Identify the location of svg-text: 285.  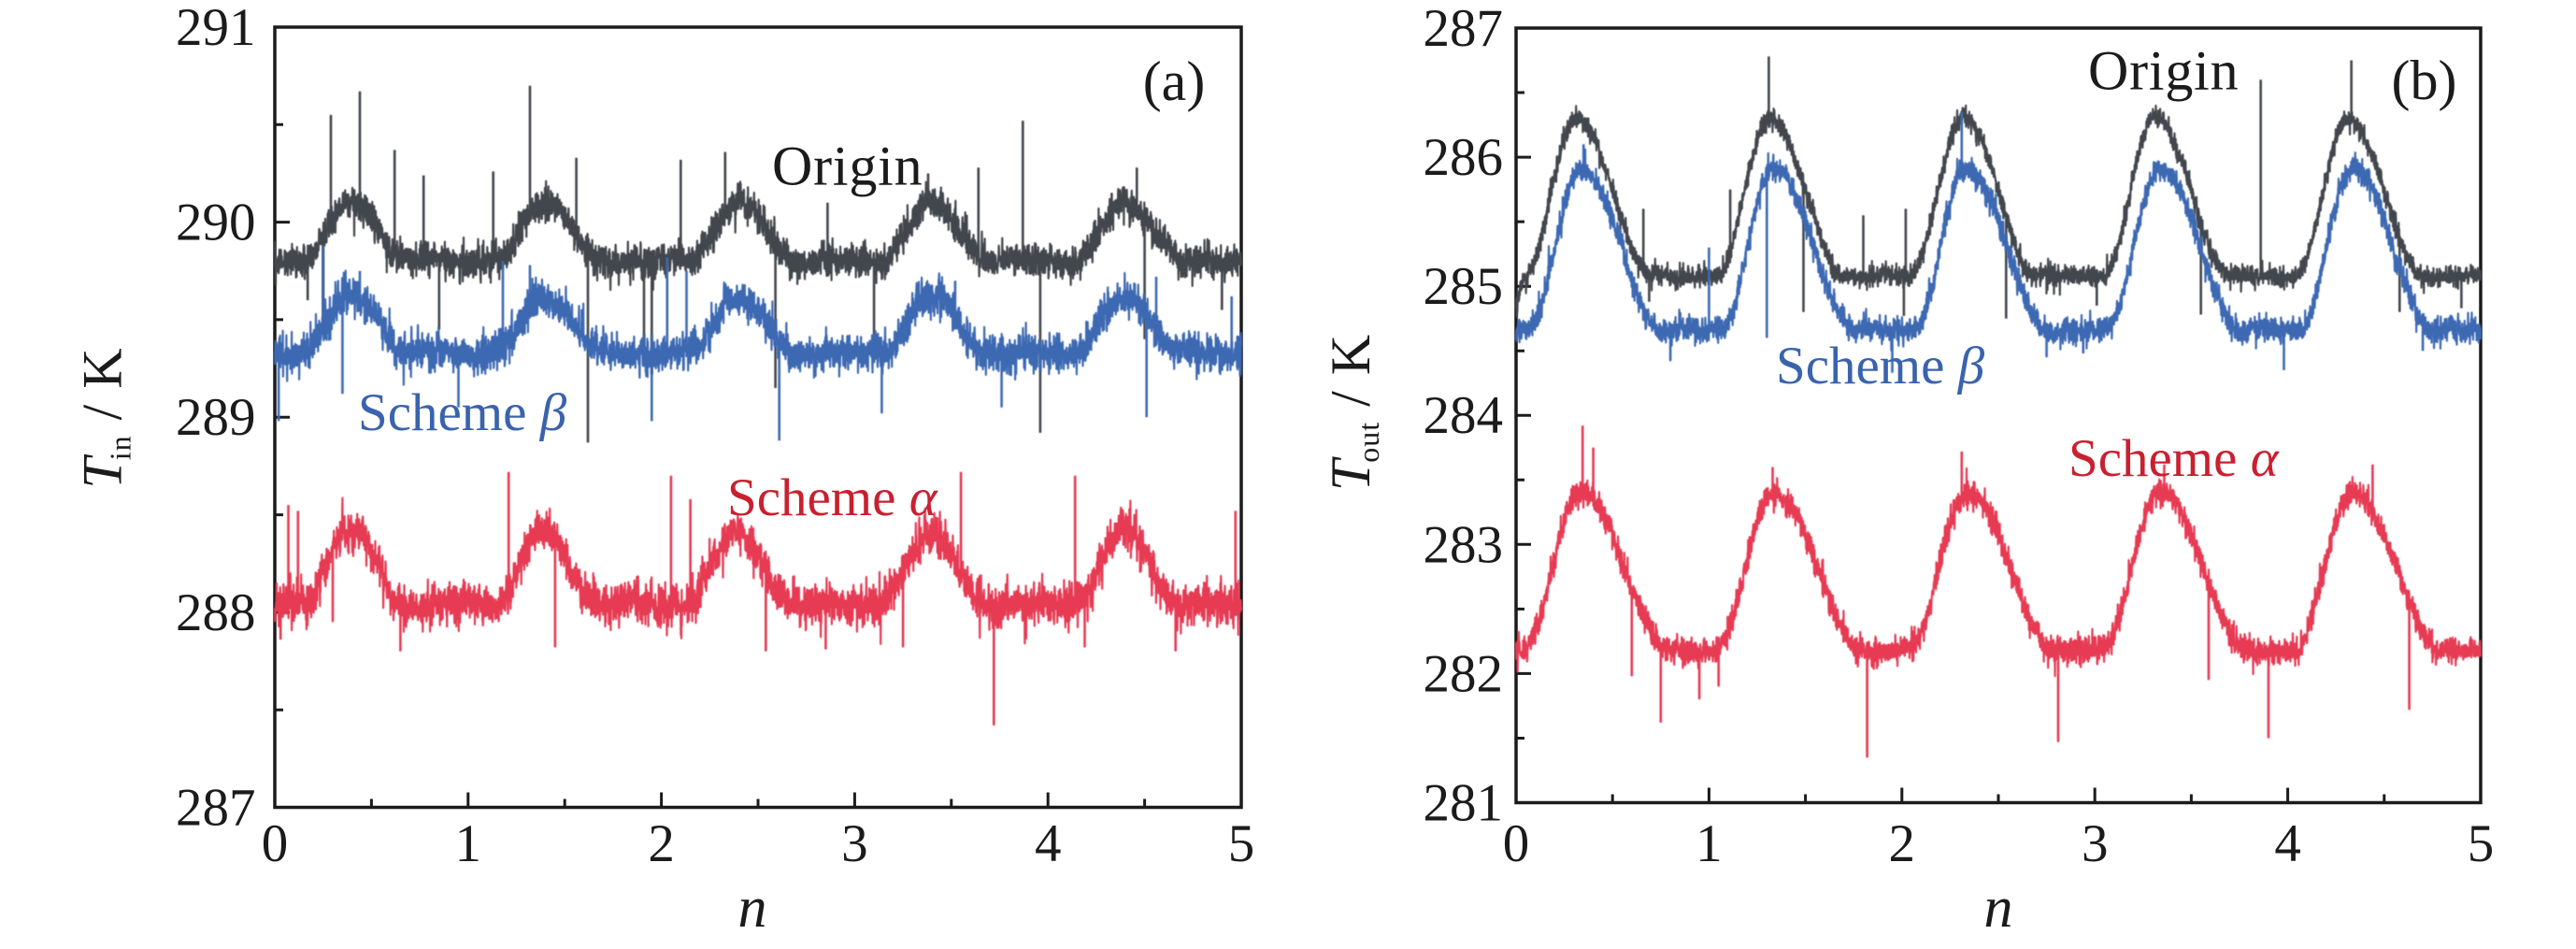
(1464, 286).